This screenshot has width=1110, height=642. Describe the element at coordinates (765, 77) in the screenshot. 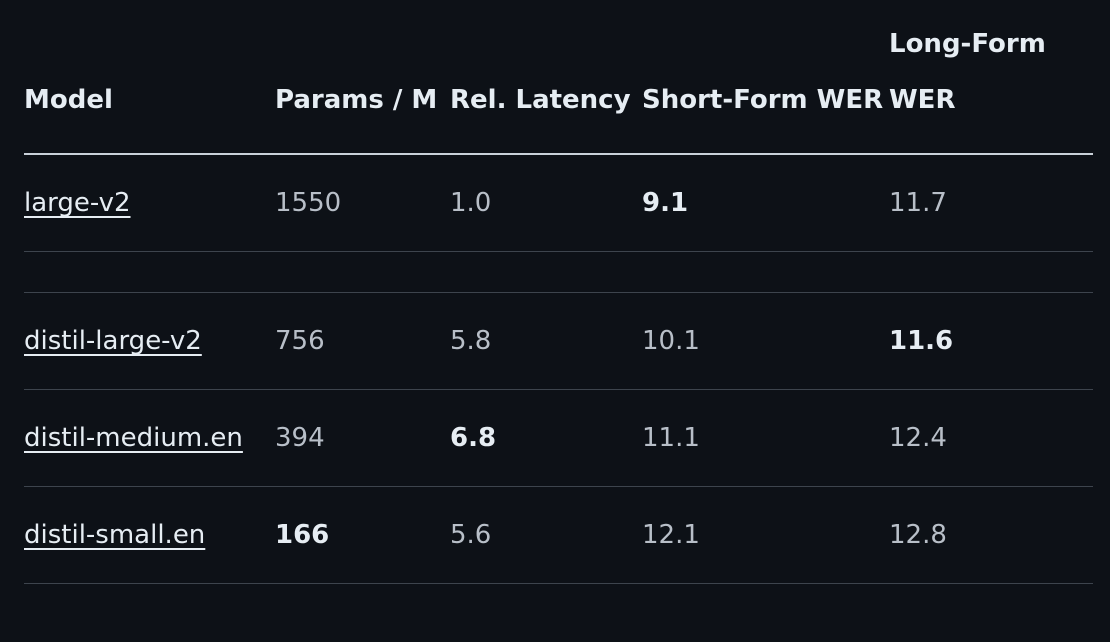

I see `header-short-form-wer: Short-Form WER` at that location.